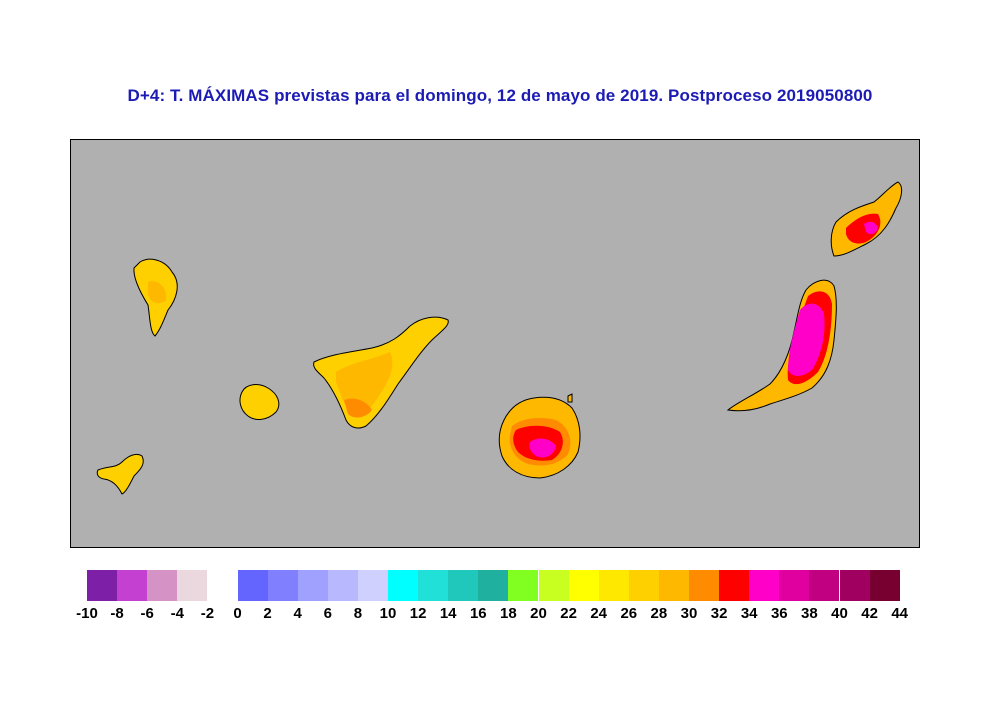 The image size is (1000, 707). What do you see at coordinates (177, 613) in the screenshot?
I see `legend-tick-label: -4` at bounding box center [177, 613].